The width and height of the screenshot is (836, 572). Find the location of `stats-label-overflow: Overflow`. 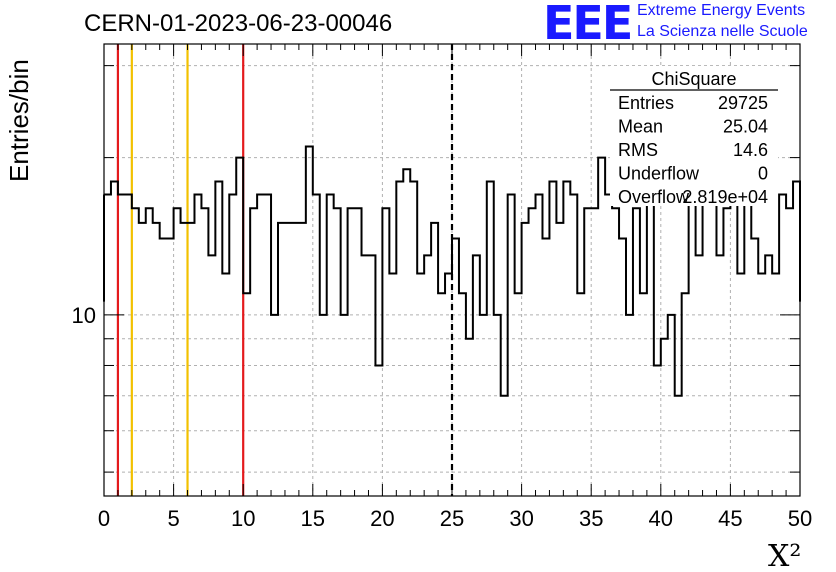

stats-label-overflow: Overflow is located at coordinates (654, 197).